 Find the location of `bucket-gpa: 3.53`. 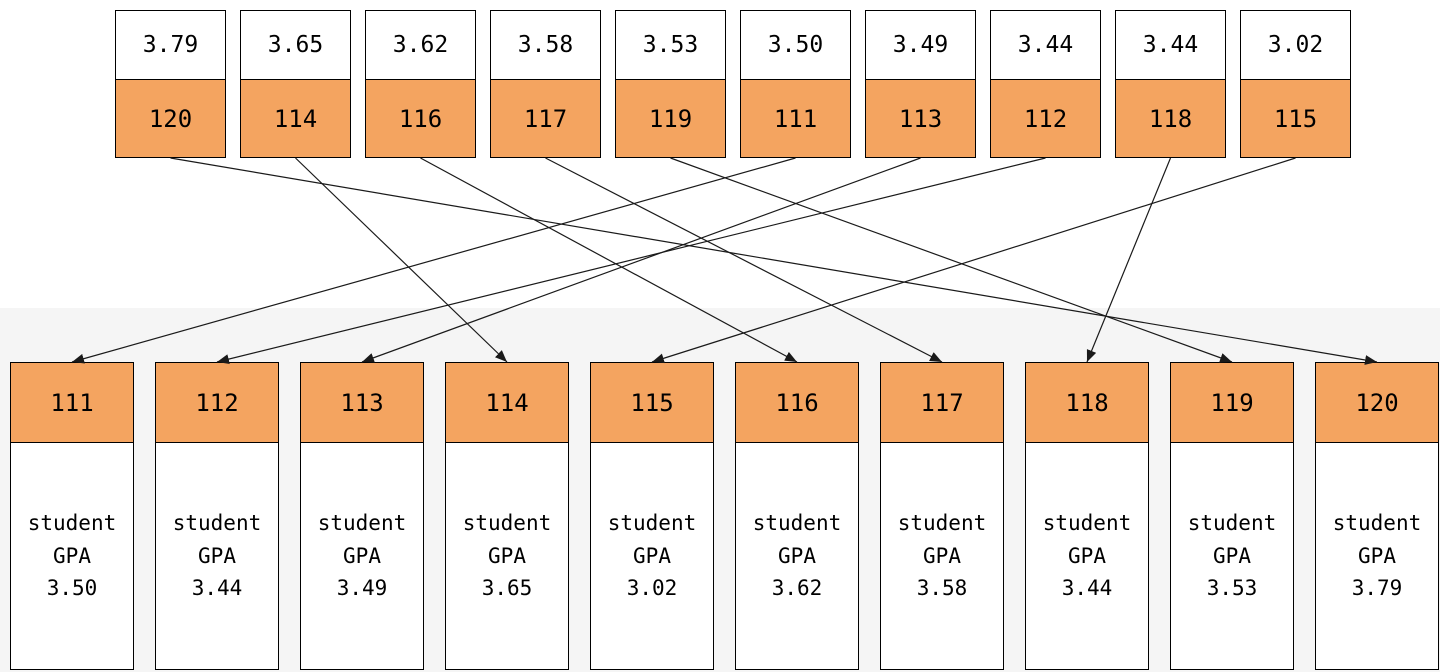

bucket-gpa: 3.53 is located at coordinates (1232, 588).